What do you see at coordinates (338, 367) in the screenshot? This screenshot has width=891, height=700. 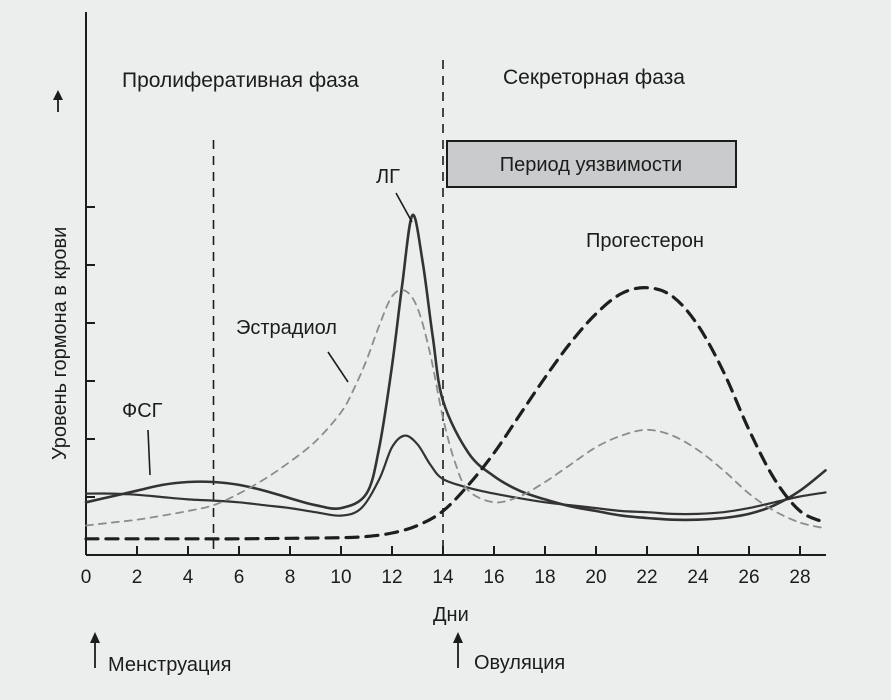 I see `series-leader-estradiol` at bounding box center [338, 367].